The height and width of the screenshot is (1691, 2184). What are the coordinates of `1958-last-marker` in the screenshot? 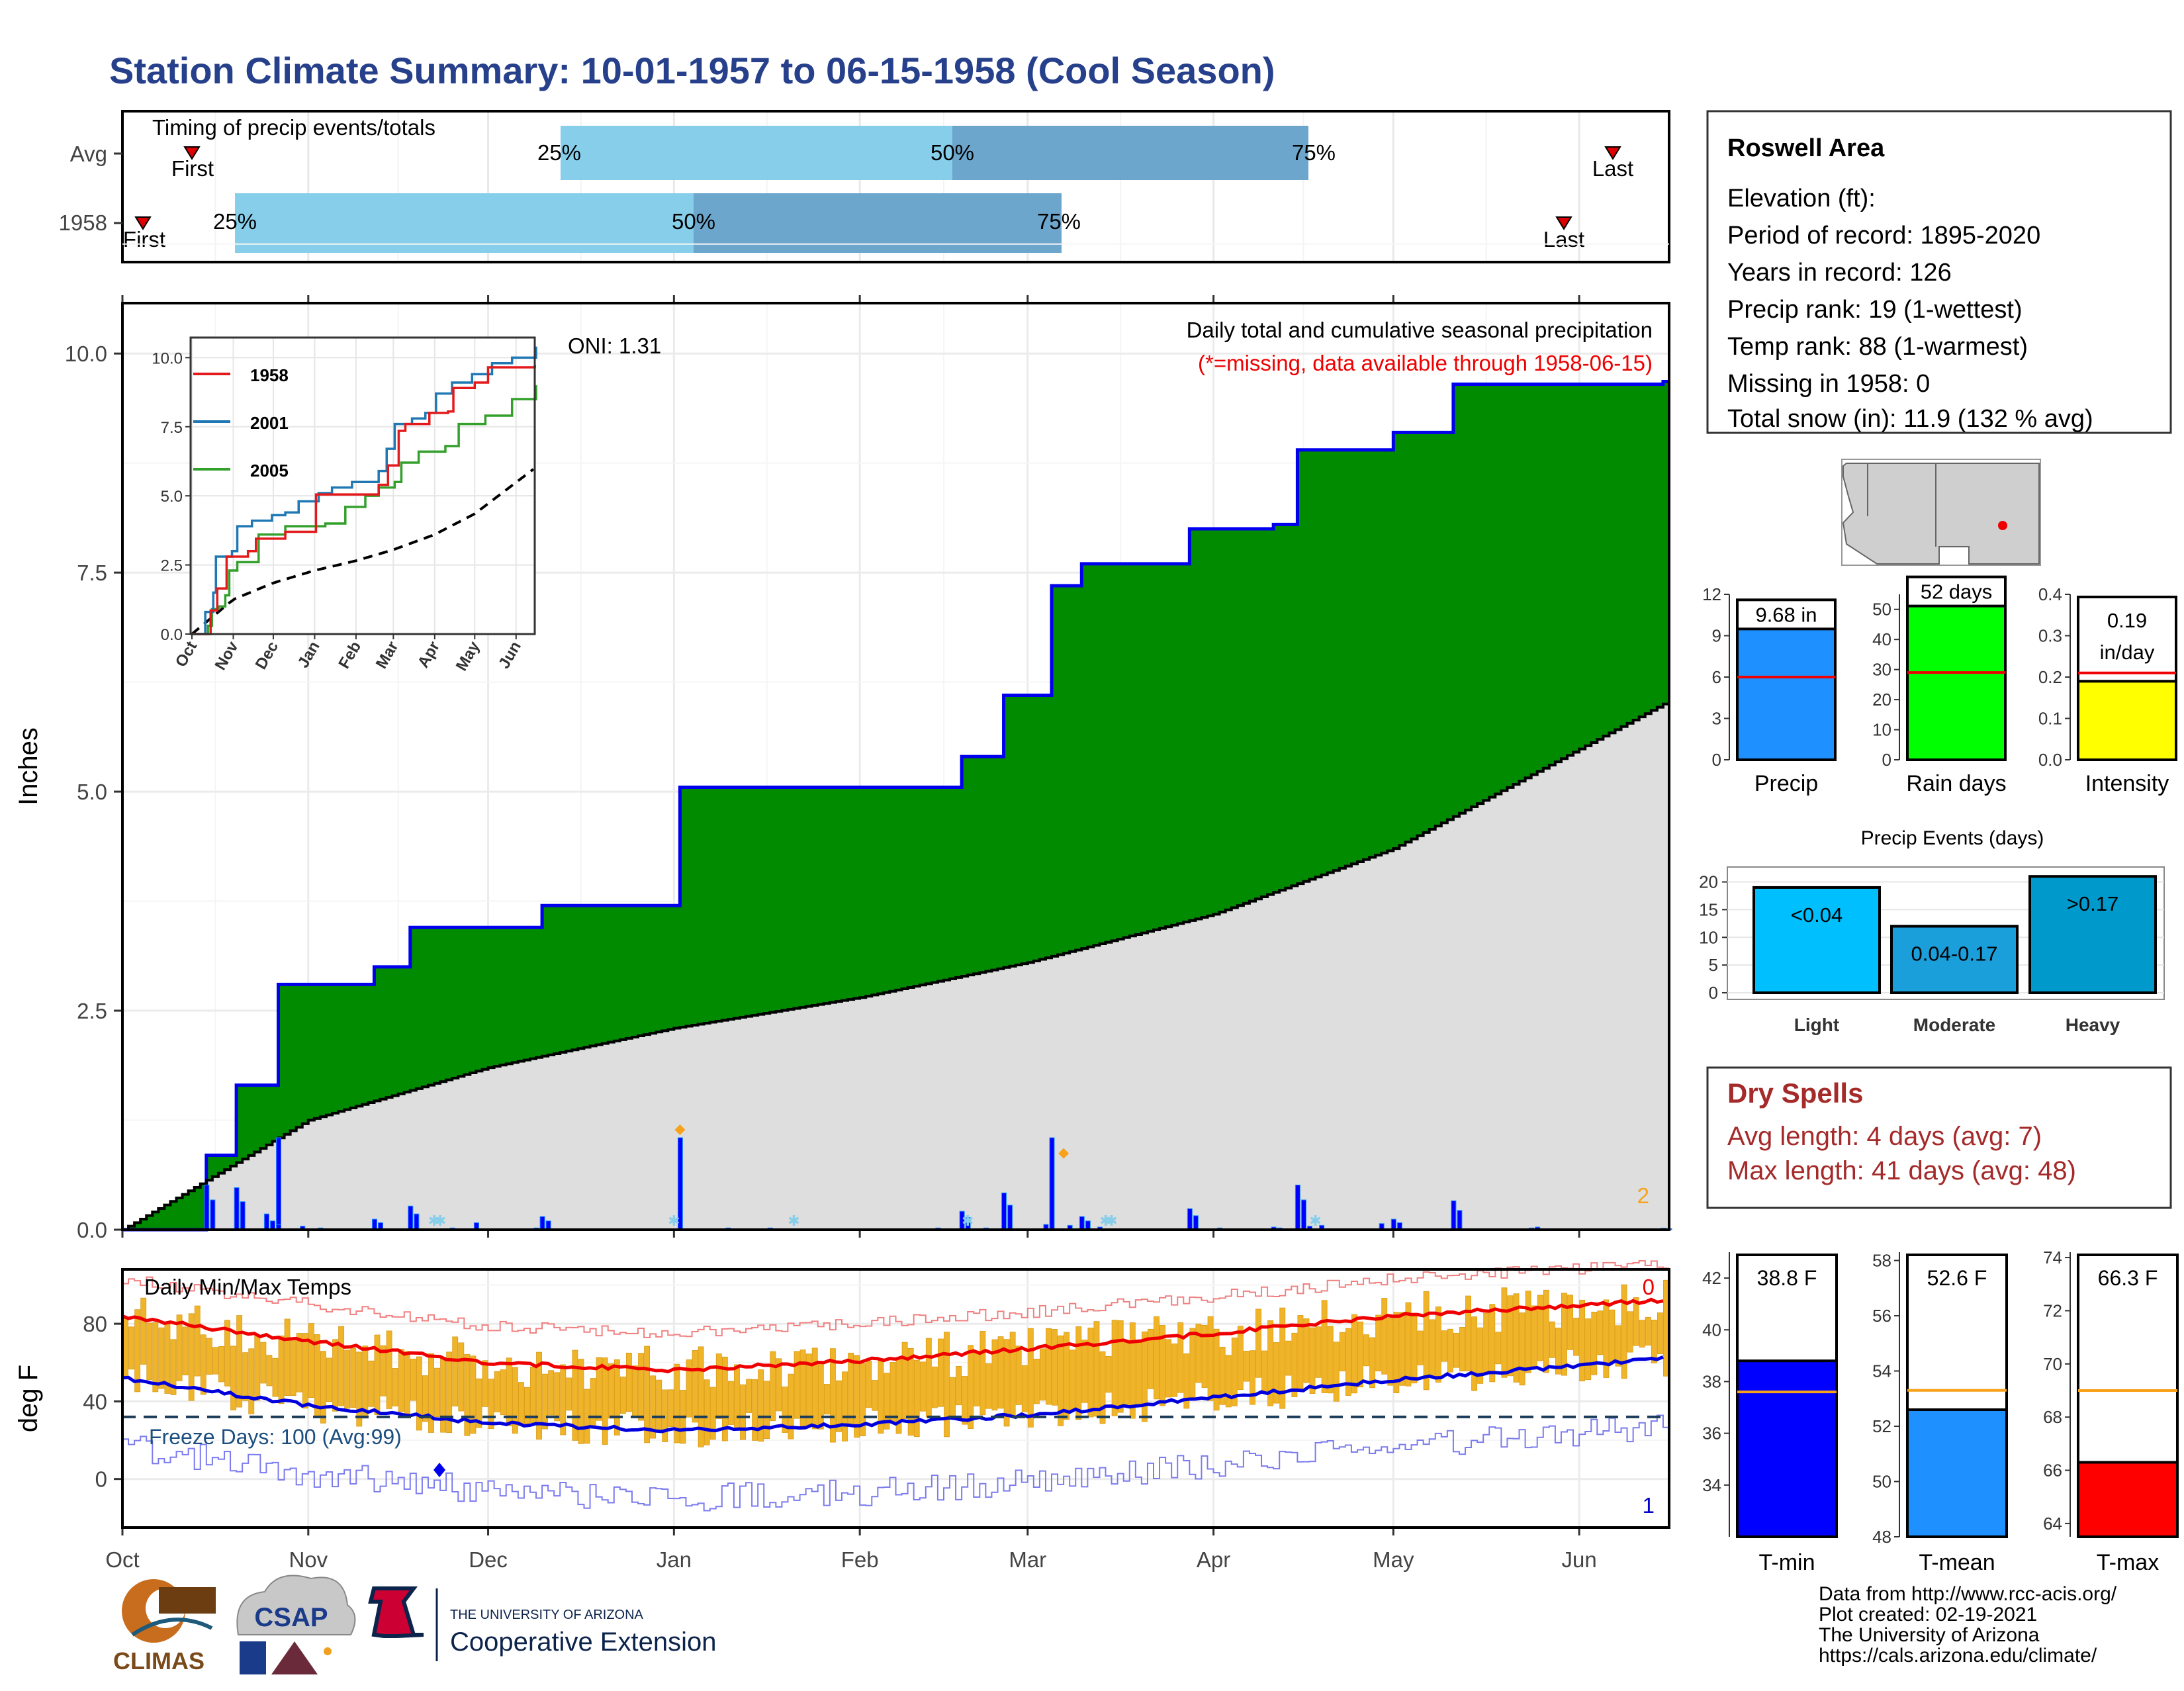 It's located at (1564, 223).